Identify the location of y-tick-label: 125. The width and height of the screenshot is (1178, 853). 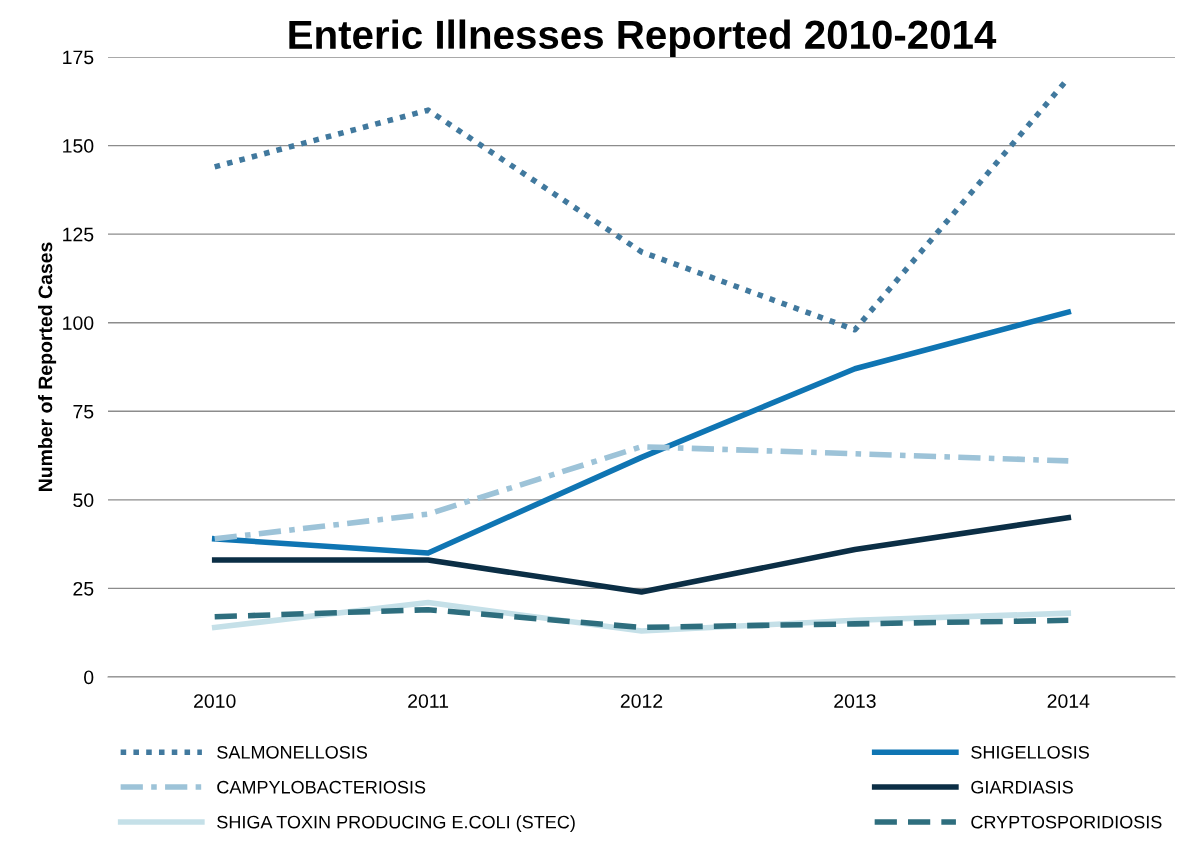
(78, 234).